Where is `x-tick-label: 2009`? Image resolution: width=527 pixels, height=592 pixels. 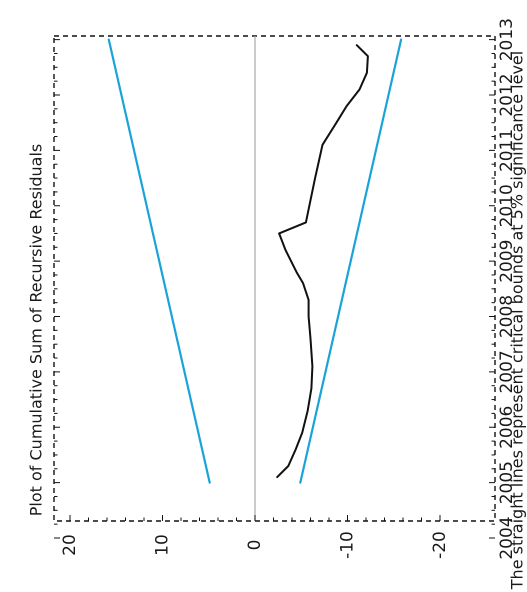
x-tick-label: 2009 is located at coordinates (507, 260).